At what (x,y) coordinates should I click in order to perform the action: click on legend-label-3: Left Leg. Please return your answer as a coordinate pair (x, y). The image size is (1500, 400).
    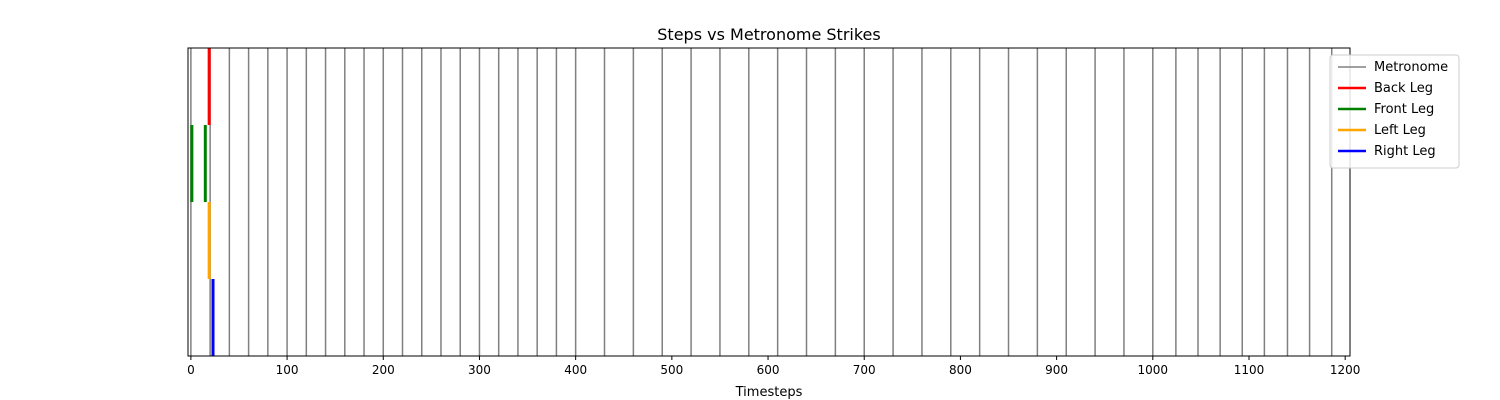
    Looking at the image, I should click on (1400, 130).